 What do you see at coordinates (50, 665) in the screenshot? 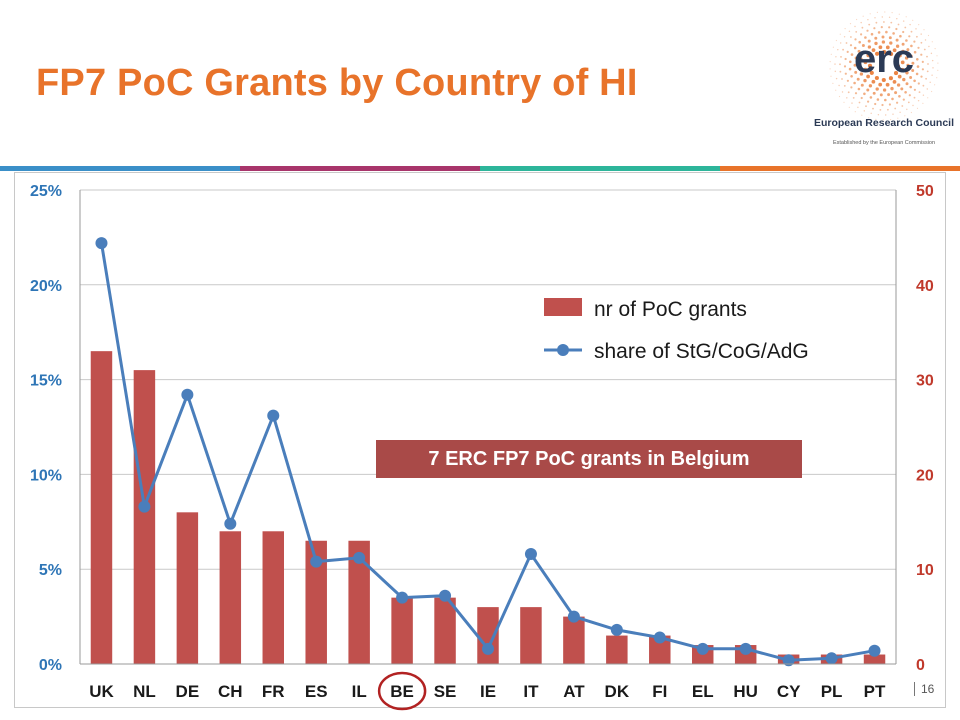
I see `left-axis-tick-label: 0%` at bounding box center [50, 665].